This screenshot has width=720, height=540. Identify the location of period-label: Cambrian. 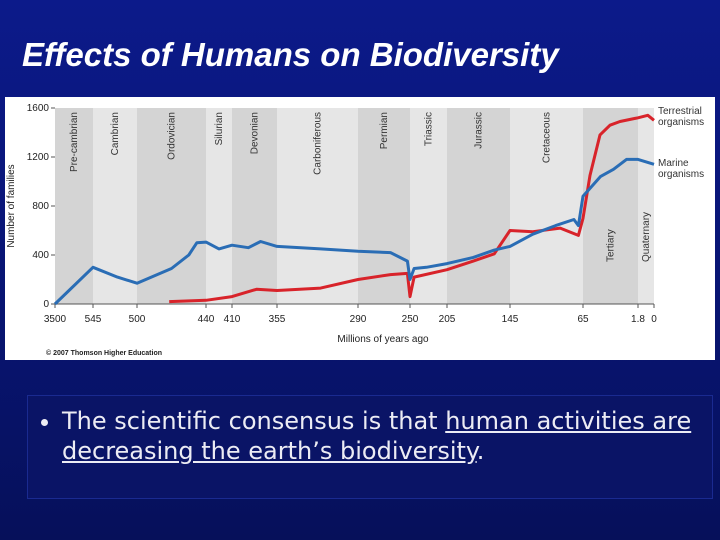
(115, 133).